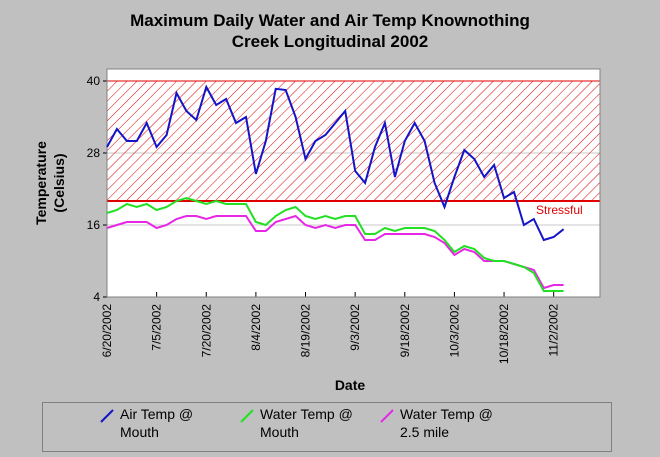 Image resolution: width=660 pixels, height=457 pixels. I want to click on x-tick-label: 7/5/2002, so click(157, 327).